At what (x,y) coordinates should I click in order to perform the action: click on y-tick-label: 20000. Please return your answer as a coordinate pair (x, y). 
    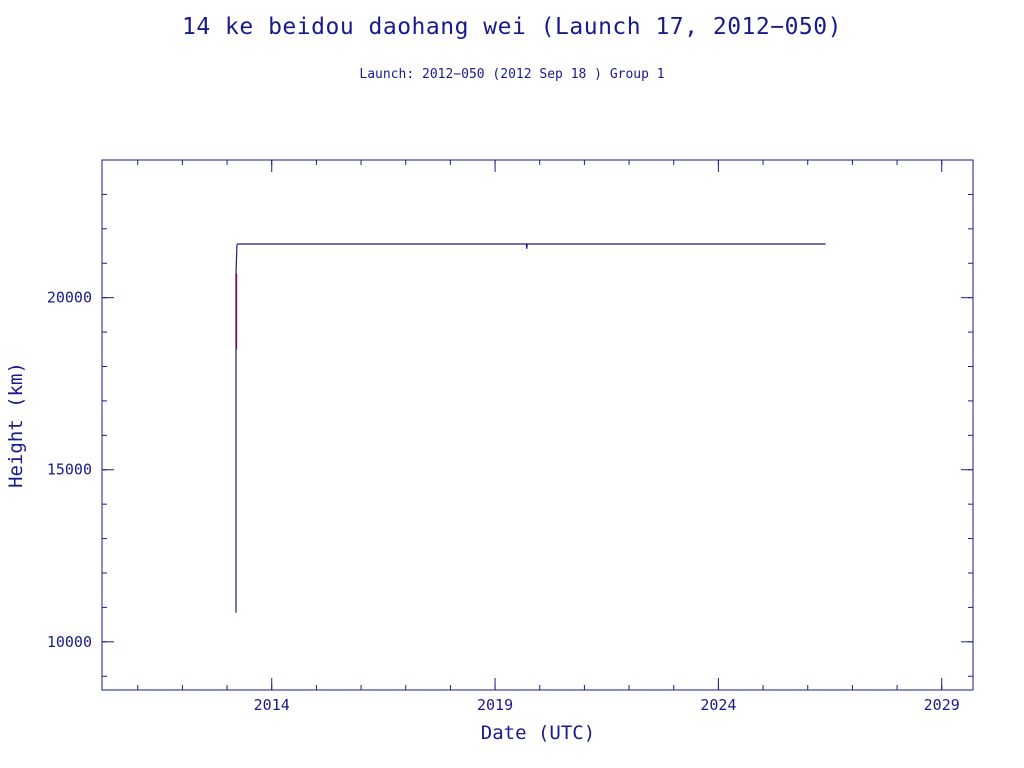
    Looking at the image, I should click on (69, 298).